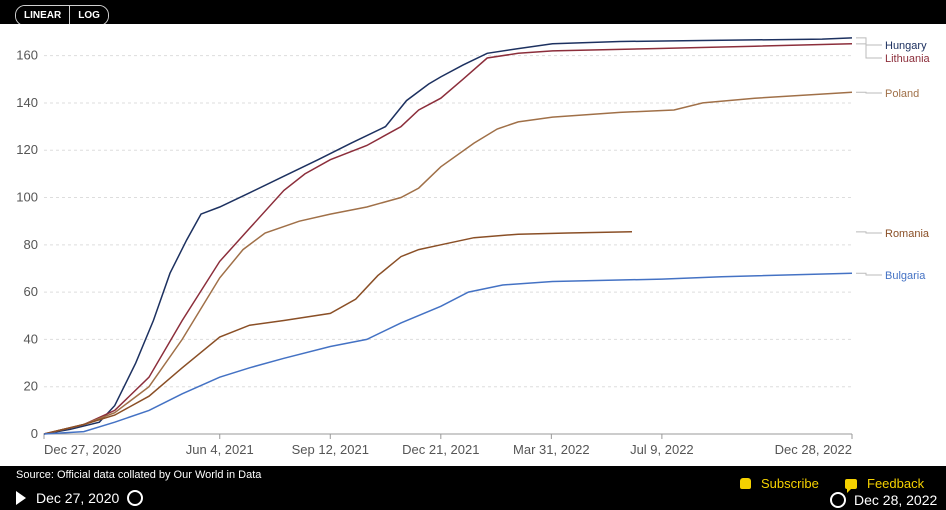  What do you see at coordinates (662, 449) in the screenshot?
I see `x-tick-label: Jul 9, 2022` at bounding box center [662, 449].